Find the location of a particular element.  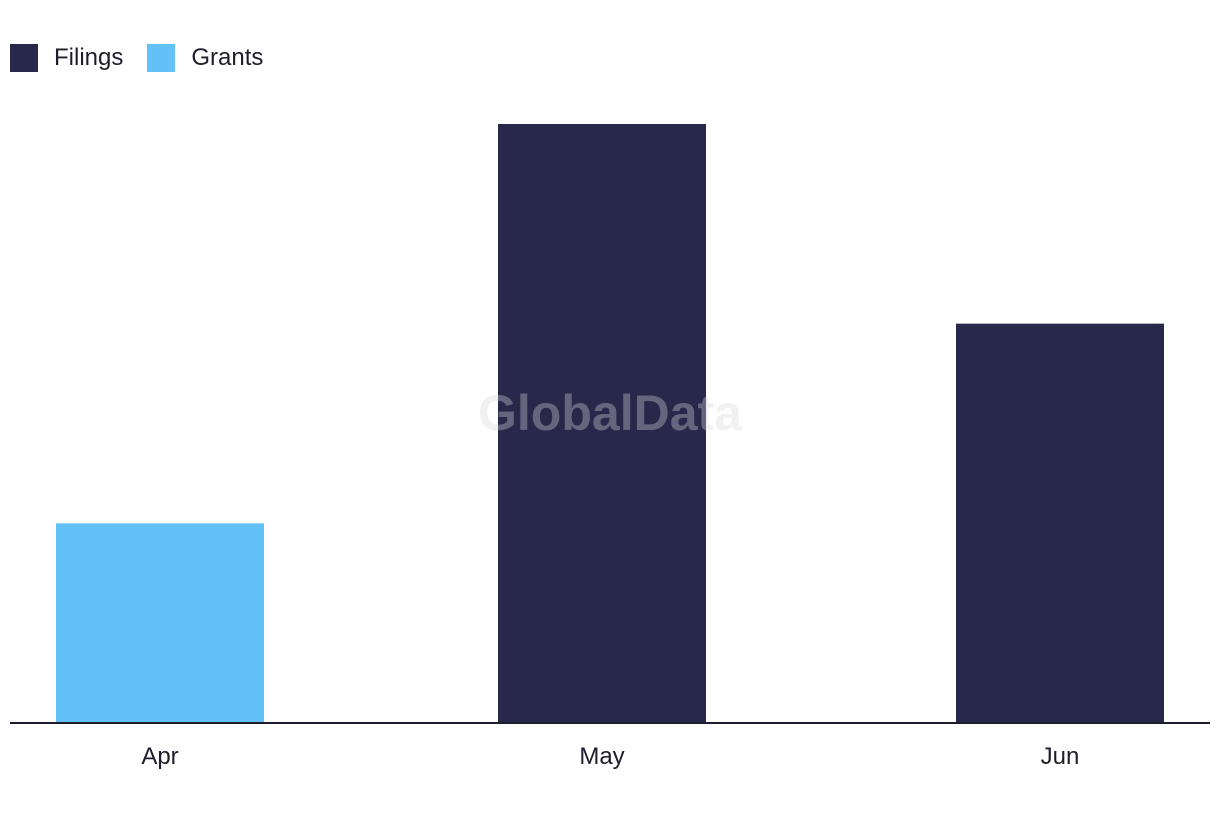

legend-item-filings: Filings is located at coordinates (66, 58).